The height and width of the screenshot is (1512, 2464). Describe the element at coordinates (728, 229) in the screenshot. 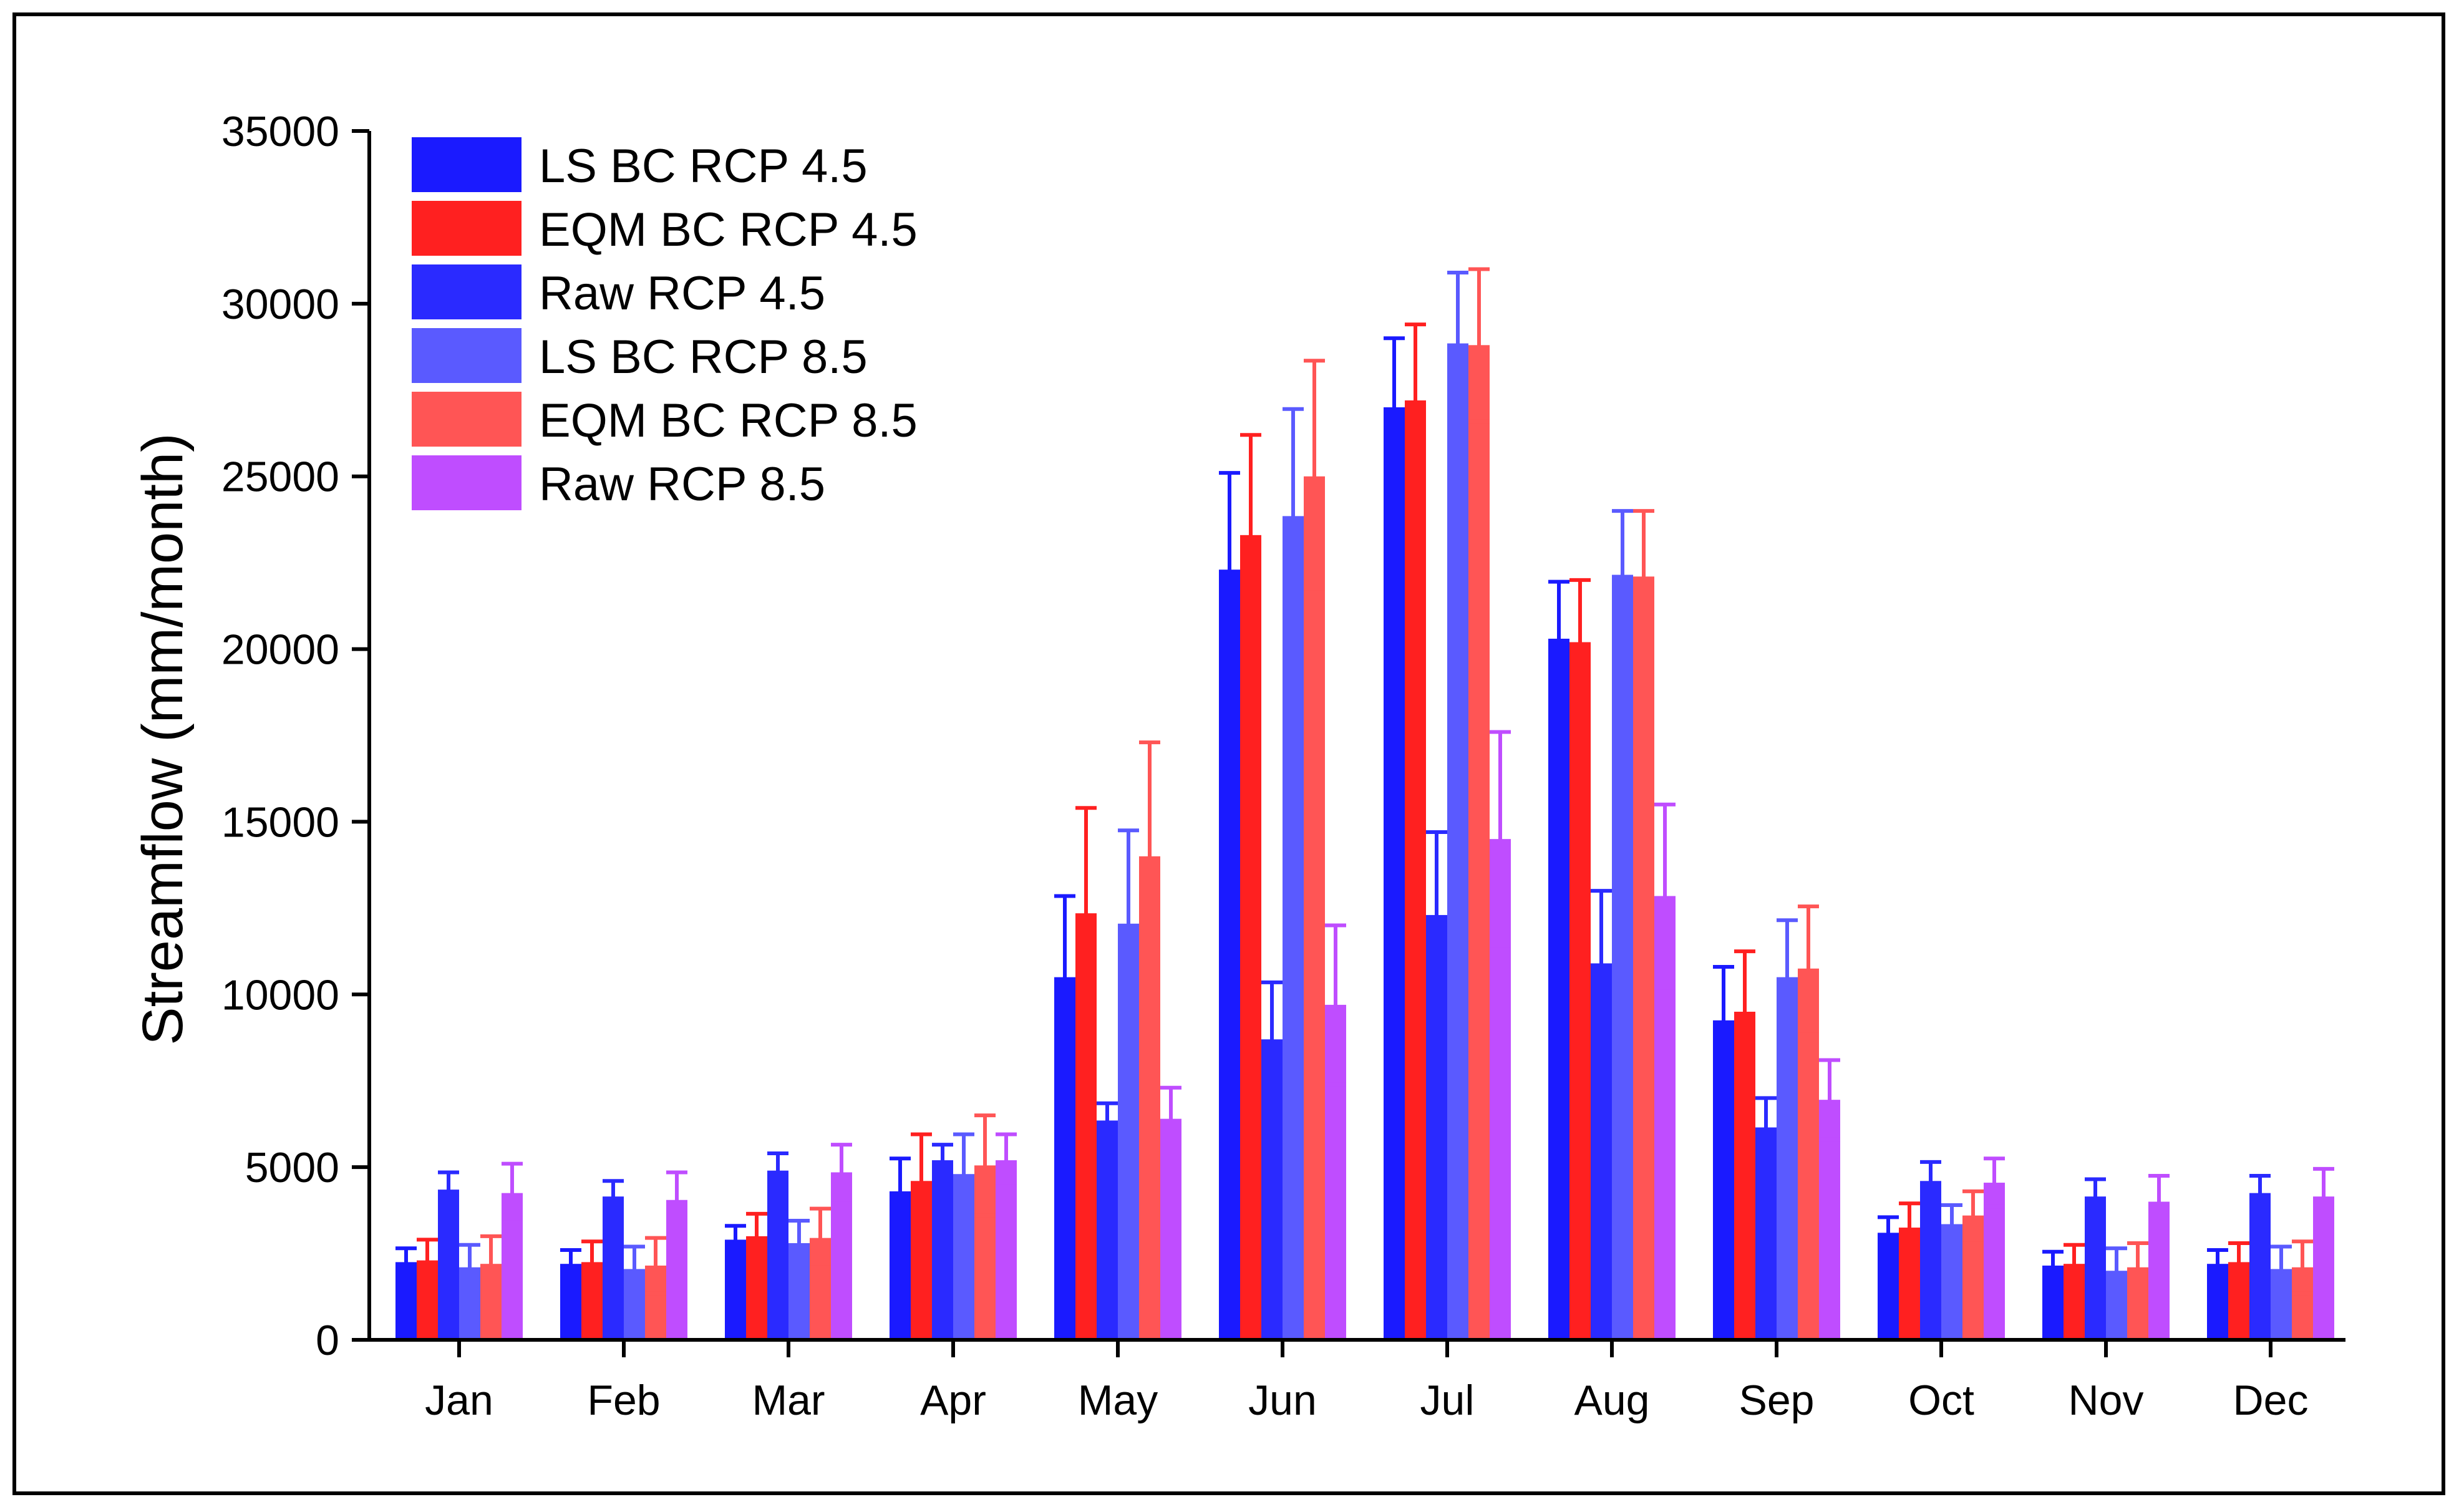

I see `legend-label-2: EQM BC RCP 4.5` at that location.